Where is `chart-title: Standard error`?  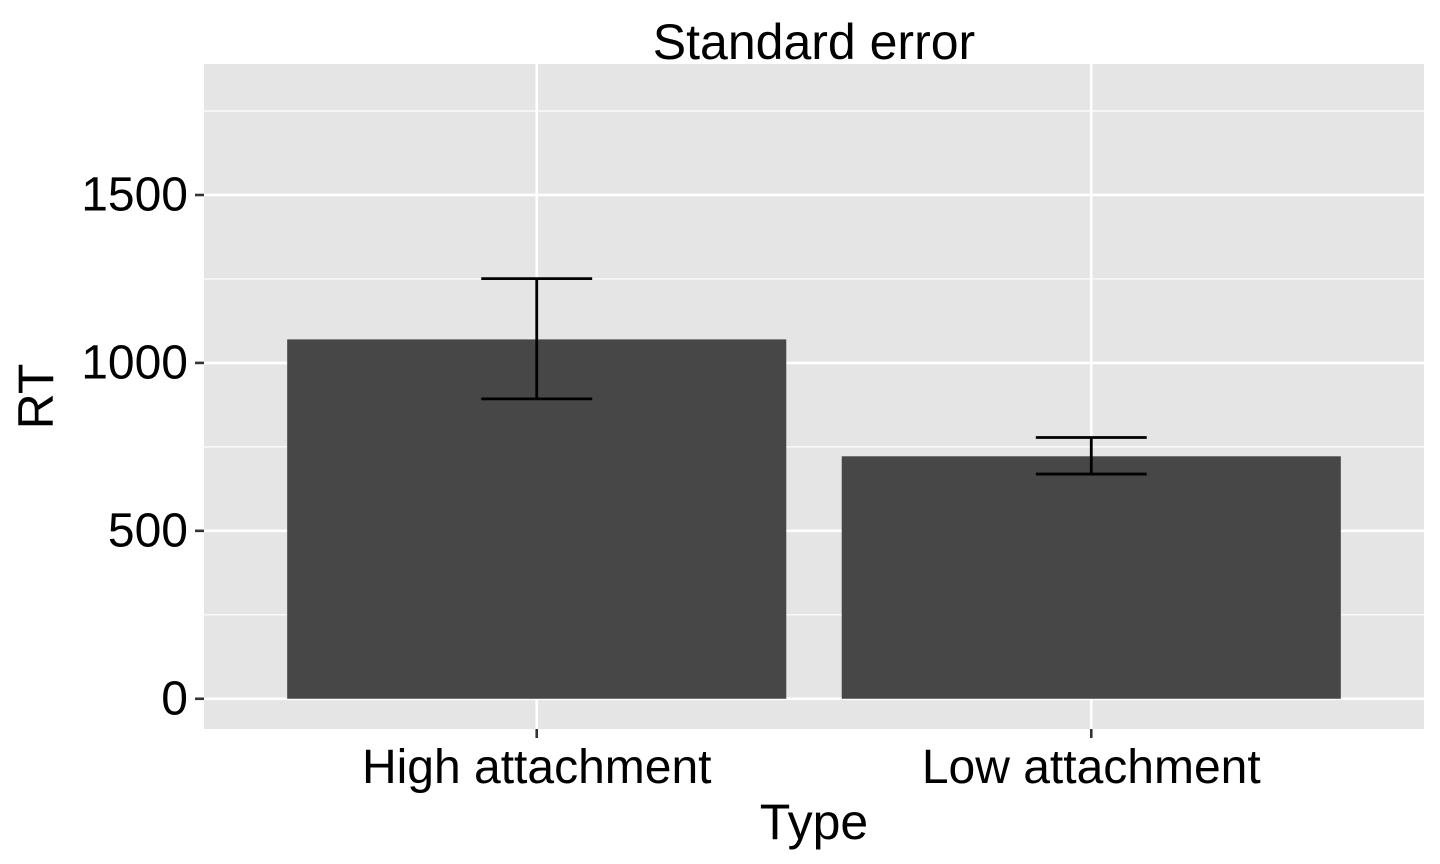
chart-title: Standard error is located at coordinates (814, 42).